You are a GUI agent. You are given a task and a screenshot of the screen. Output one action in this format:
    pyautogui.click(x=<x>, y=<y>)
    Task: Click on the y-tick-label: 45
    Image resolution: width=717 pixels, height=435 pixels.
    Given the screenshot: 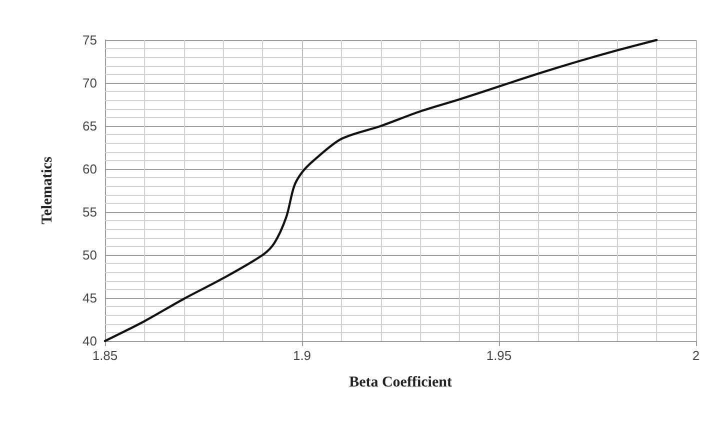 What is the action you would take?
    pyautogui.click(x=89, y=298)
    